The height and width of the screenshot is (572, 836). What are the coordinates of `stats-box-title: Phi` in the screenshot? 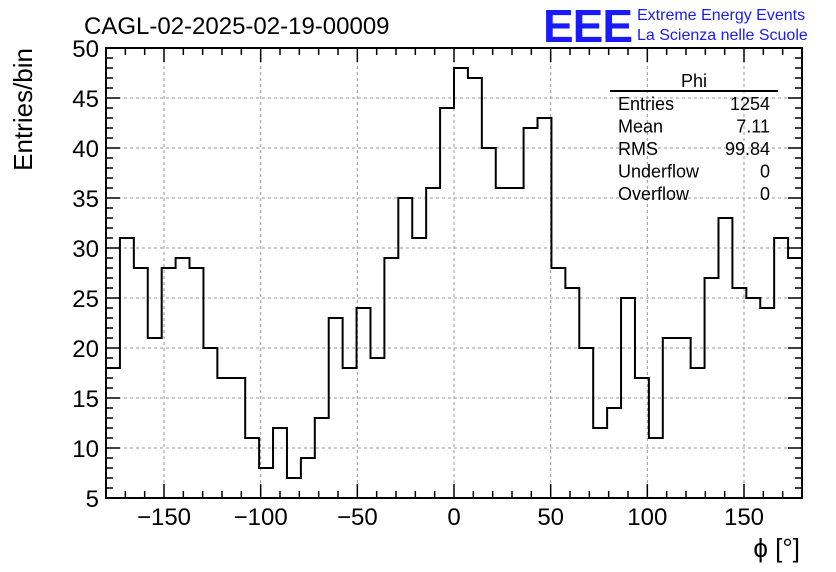 It's located at (694, 81).